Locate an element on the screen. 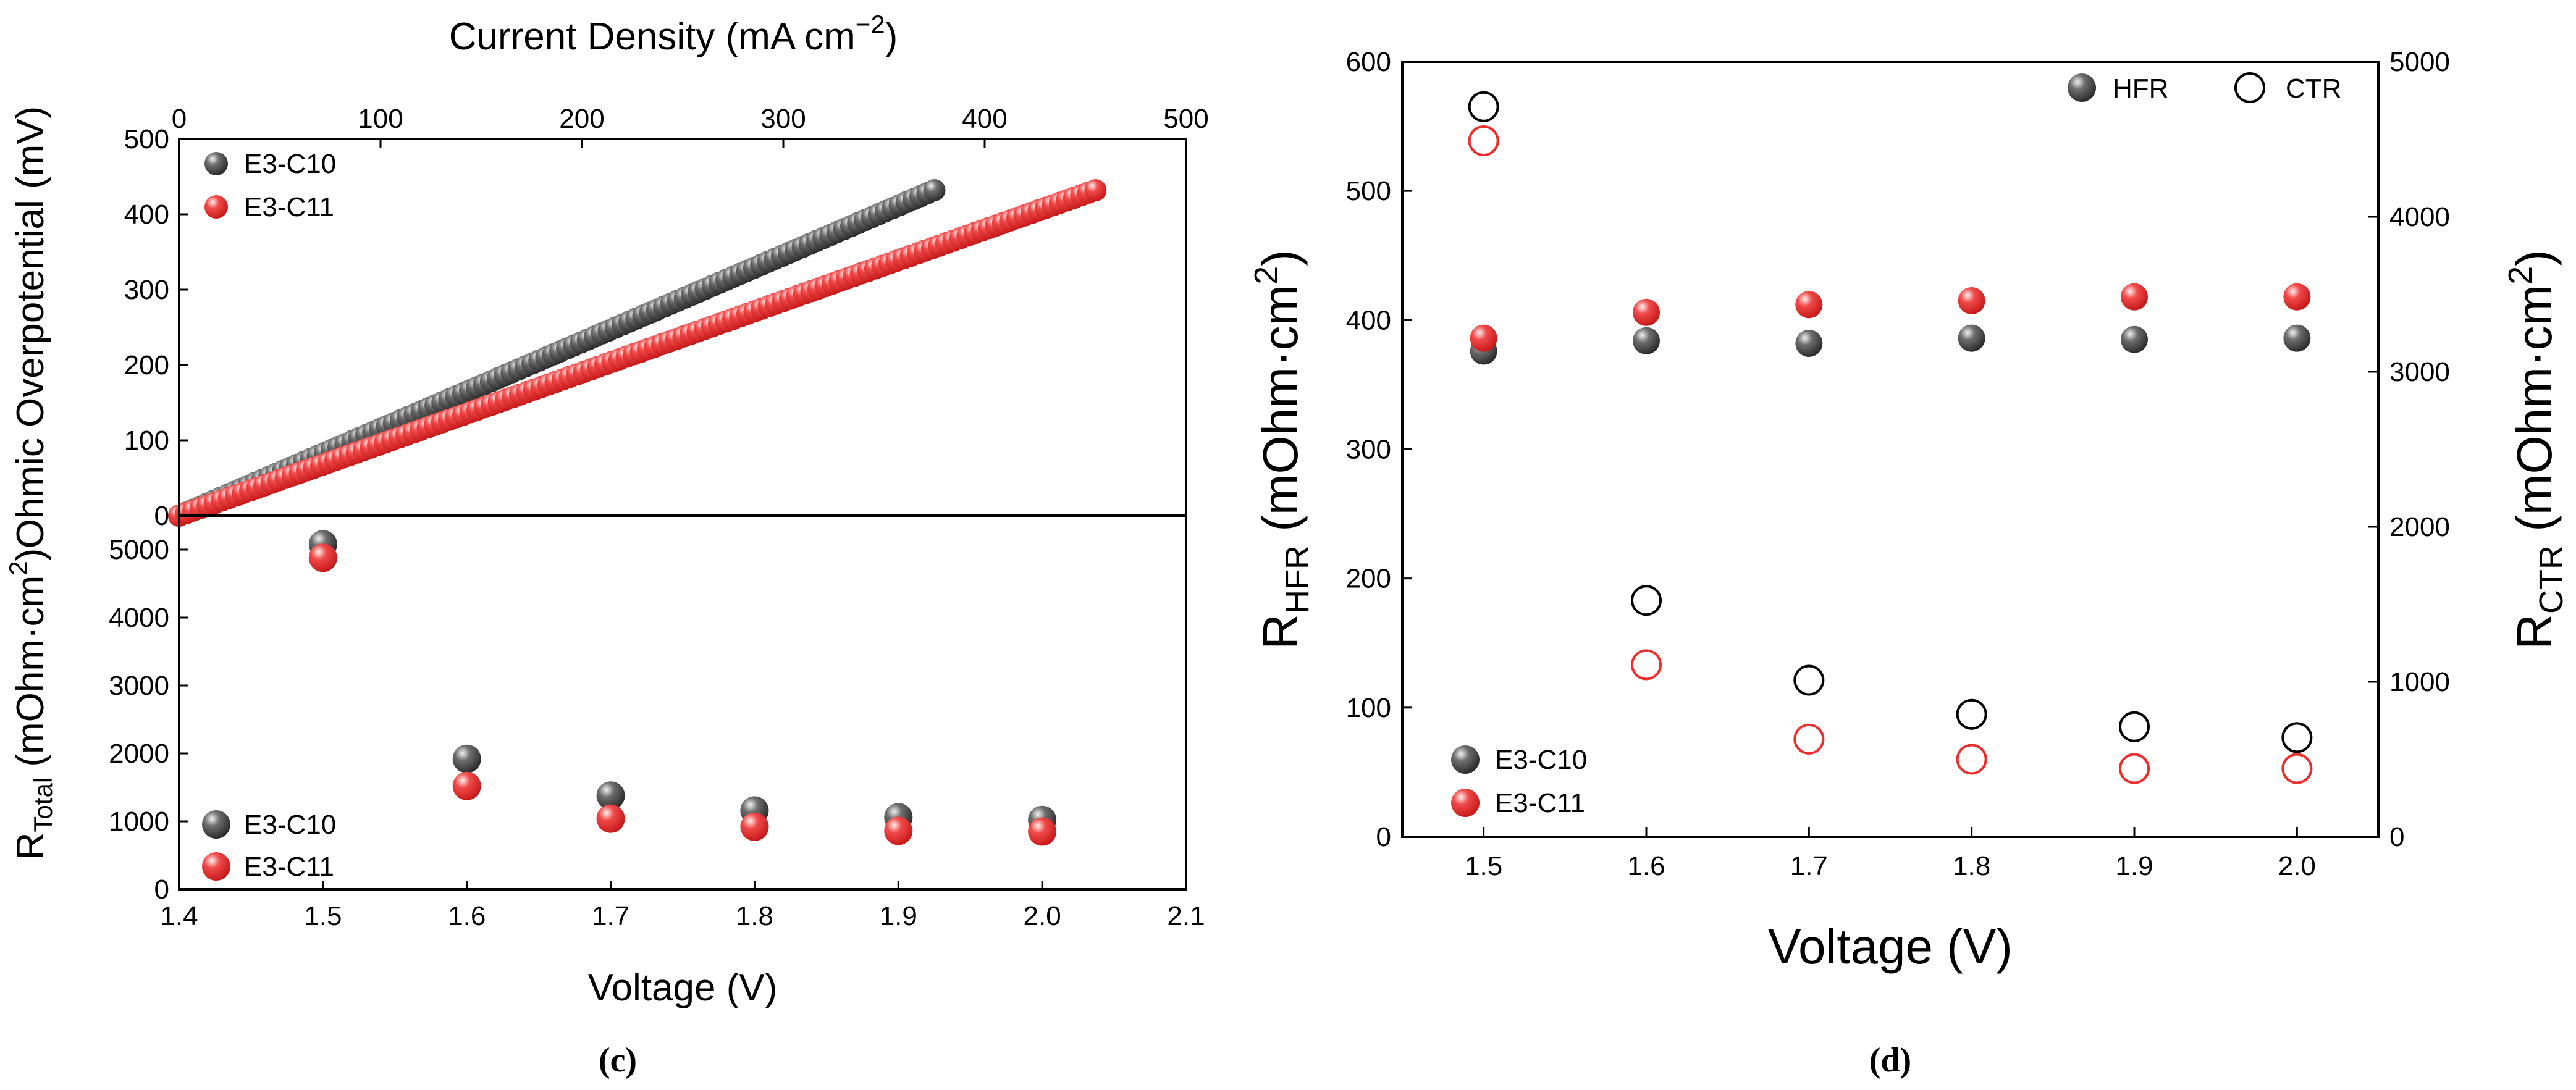  series-E3-C11 is located at coordinates (637, 352).